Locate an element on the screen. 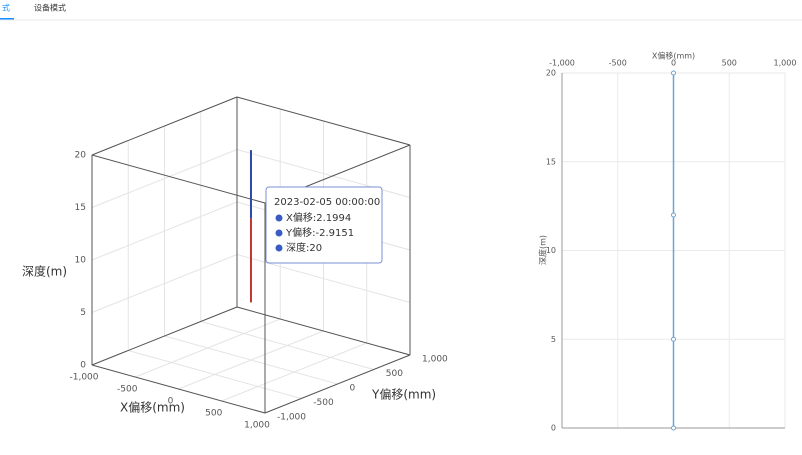  z-tick-label: 20 is located at coordinates (81, 156).